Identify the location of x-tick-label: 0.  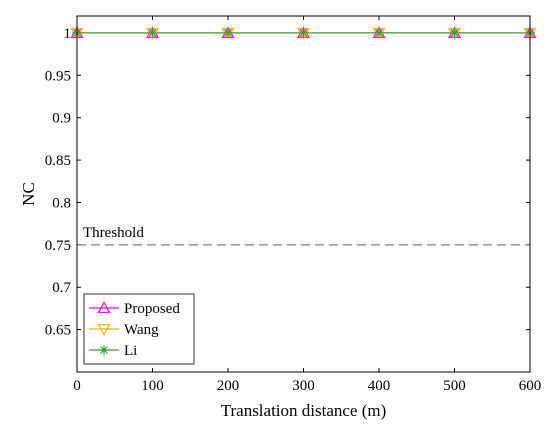
(77, 386).